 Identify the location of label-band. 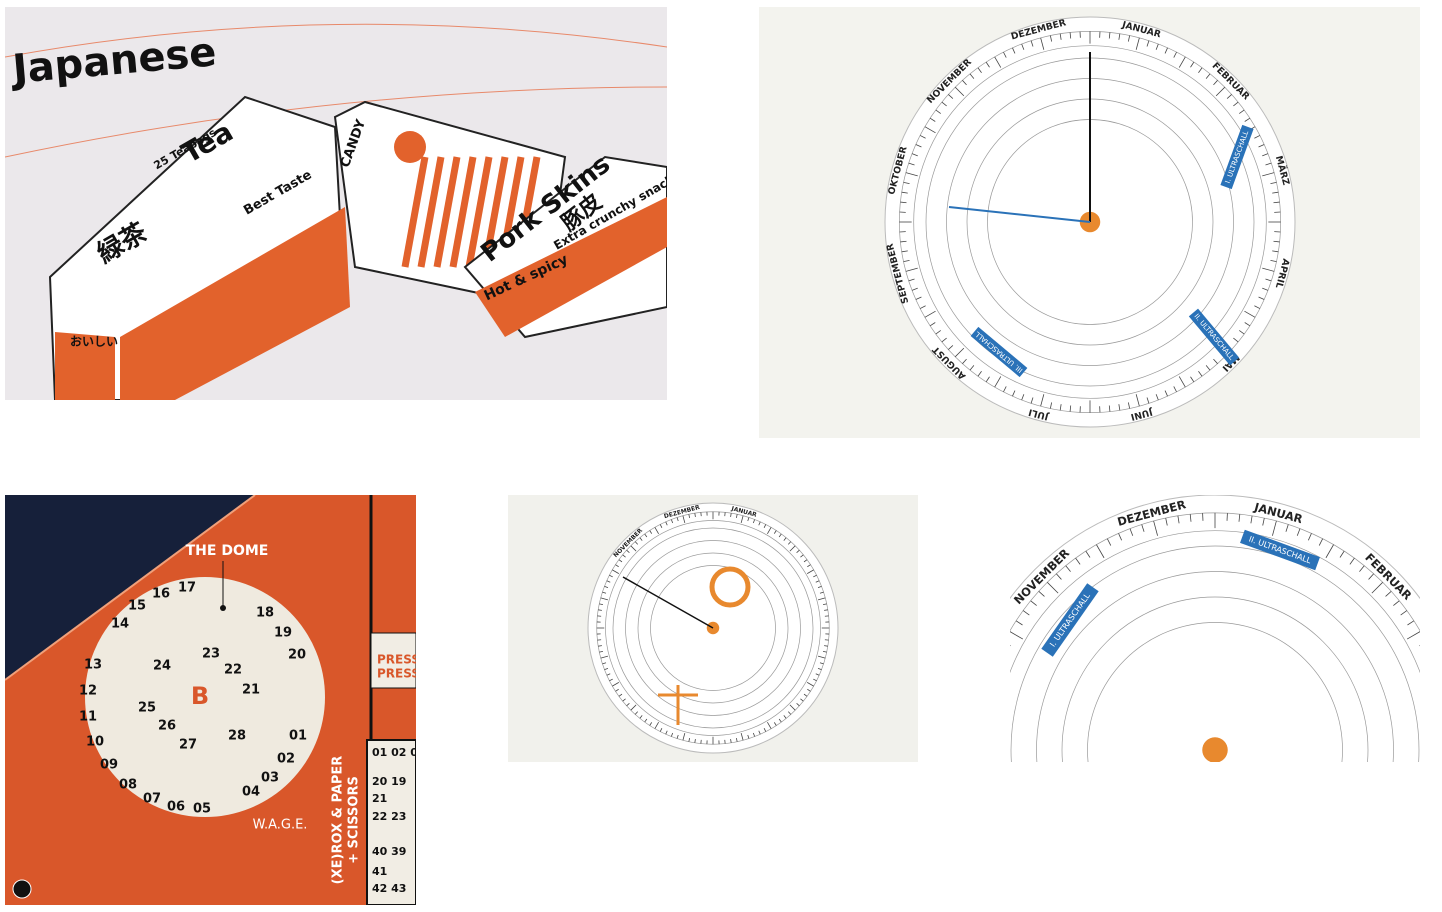
(1070, 620).